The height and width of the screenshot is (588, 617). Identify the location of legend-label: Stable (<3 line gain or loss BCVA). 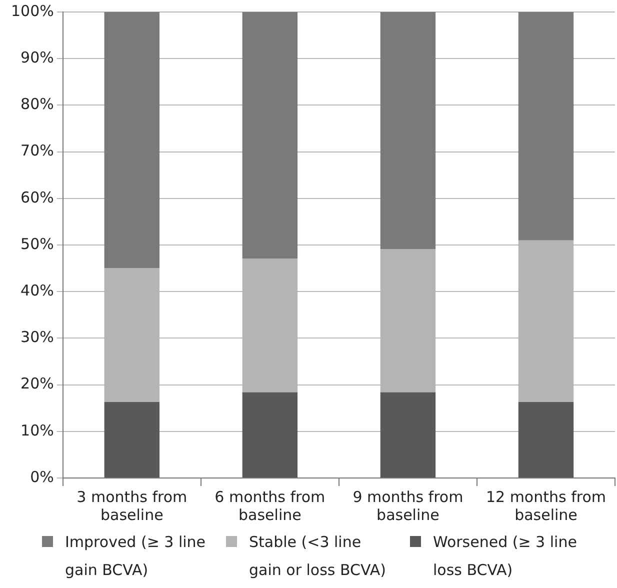
(318, 556).